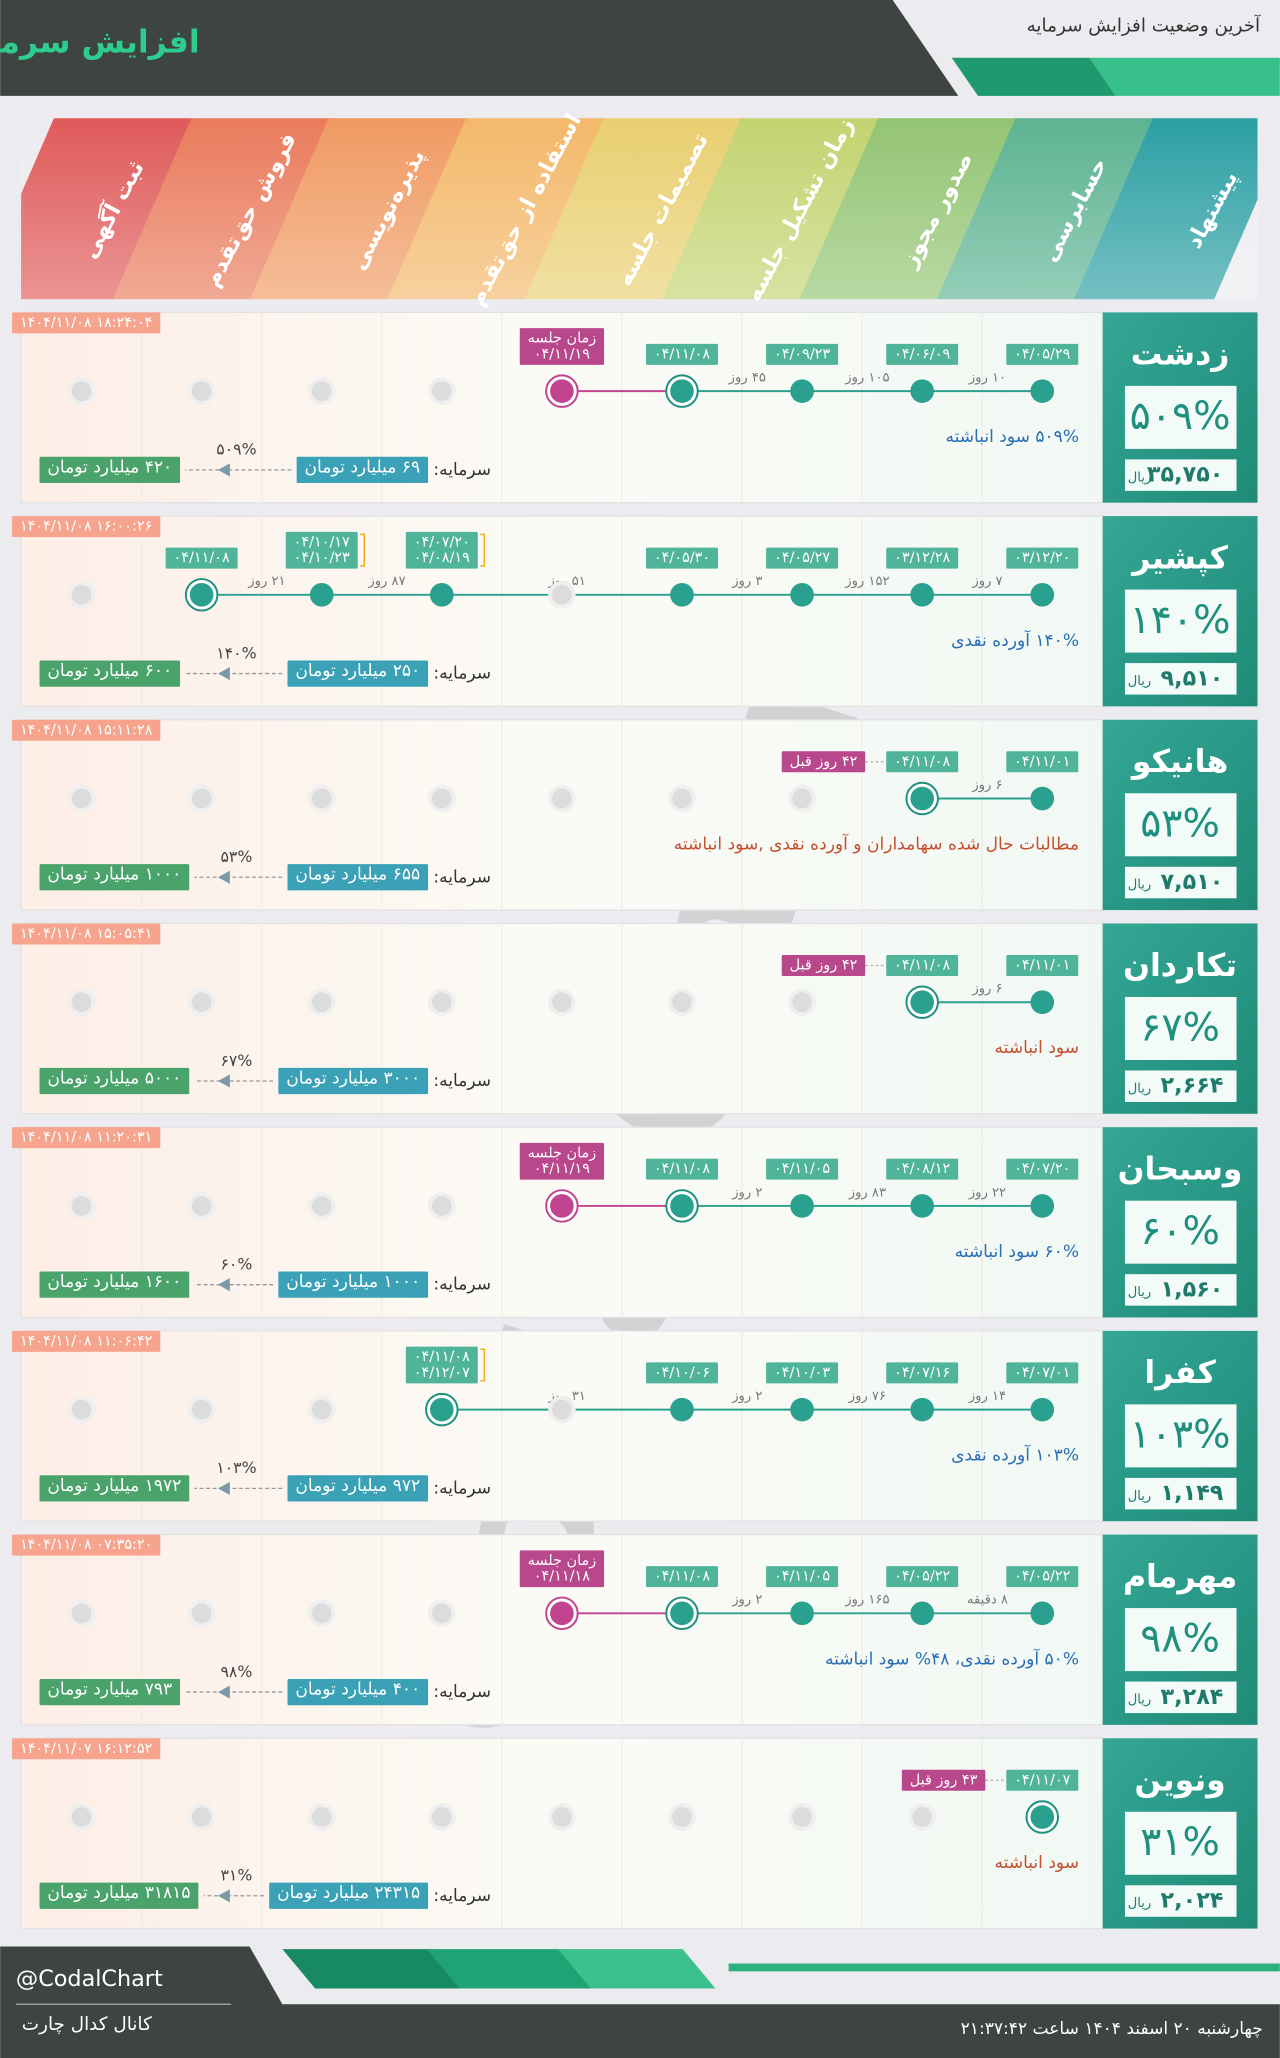  Describe the element at coordinates (1180, 620) in the screenshot. I see `company-percent: ۱۴۰%` at that location.